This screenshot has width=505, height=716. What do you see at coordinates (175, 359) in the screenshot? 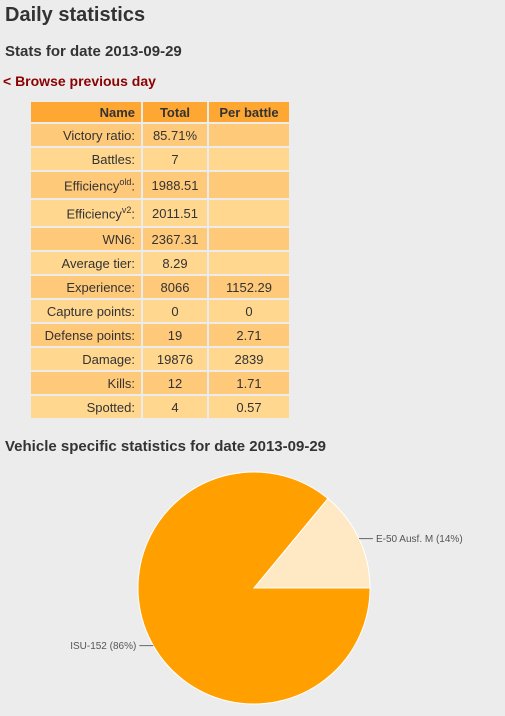
I see `stat-total: 19876` at bounding box center [175, 359].